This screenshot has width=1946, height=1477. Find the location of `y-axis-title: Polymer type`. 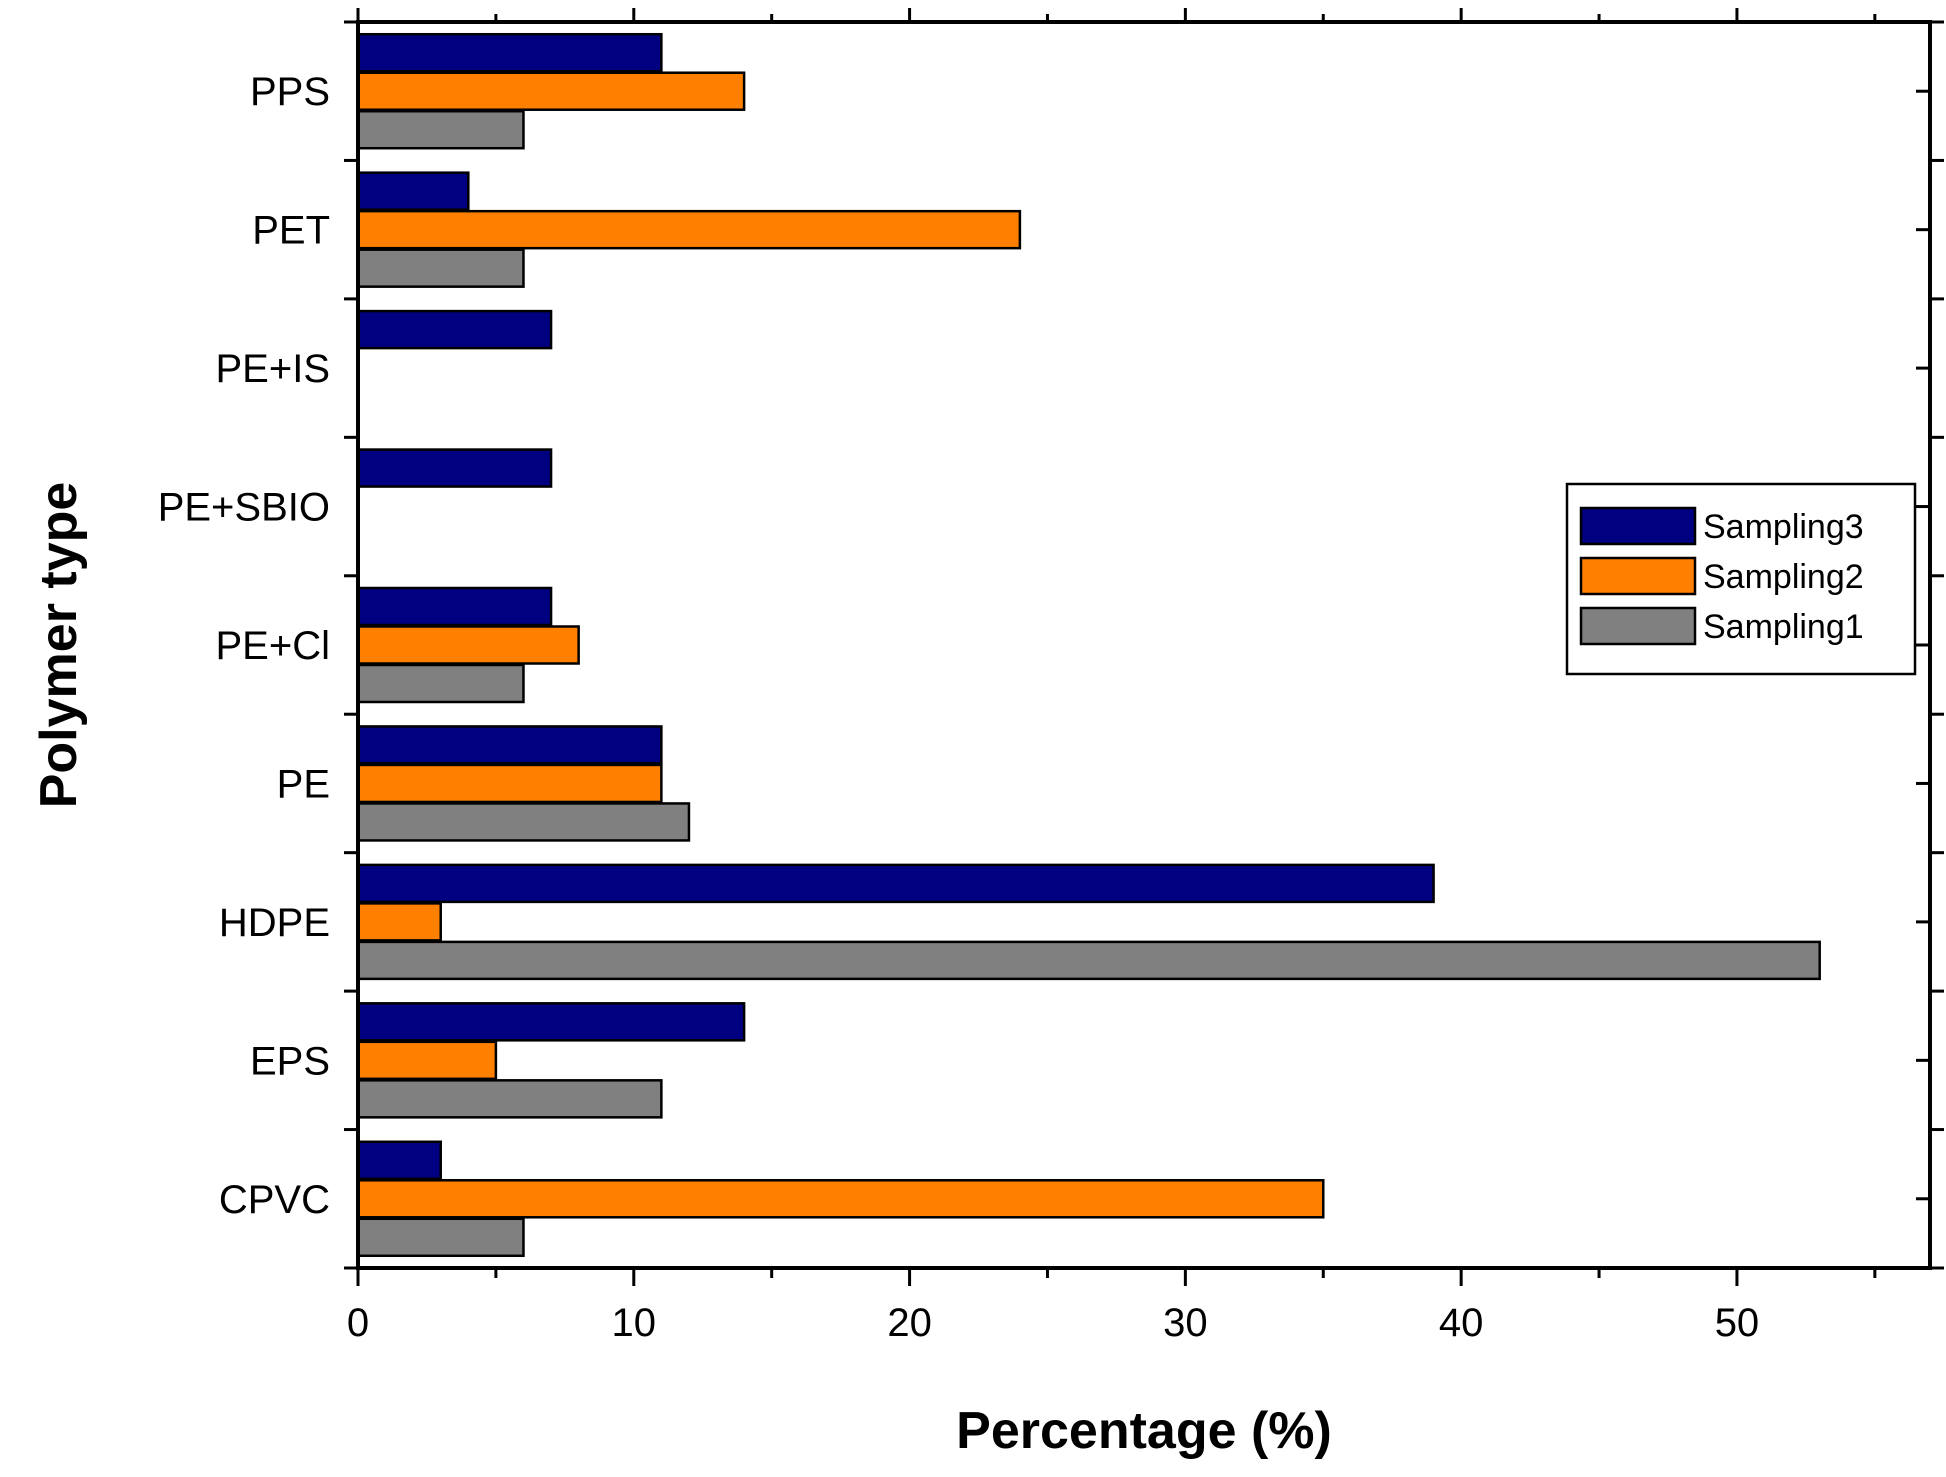

y-axis-title: Polymer type is located at coordinates (59, 645).